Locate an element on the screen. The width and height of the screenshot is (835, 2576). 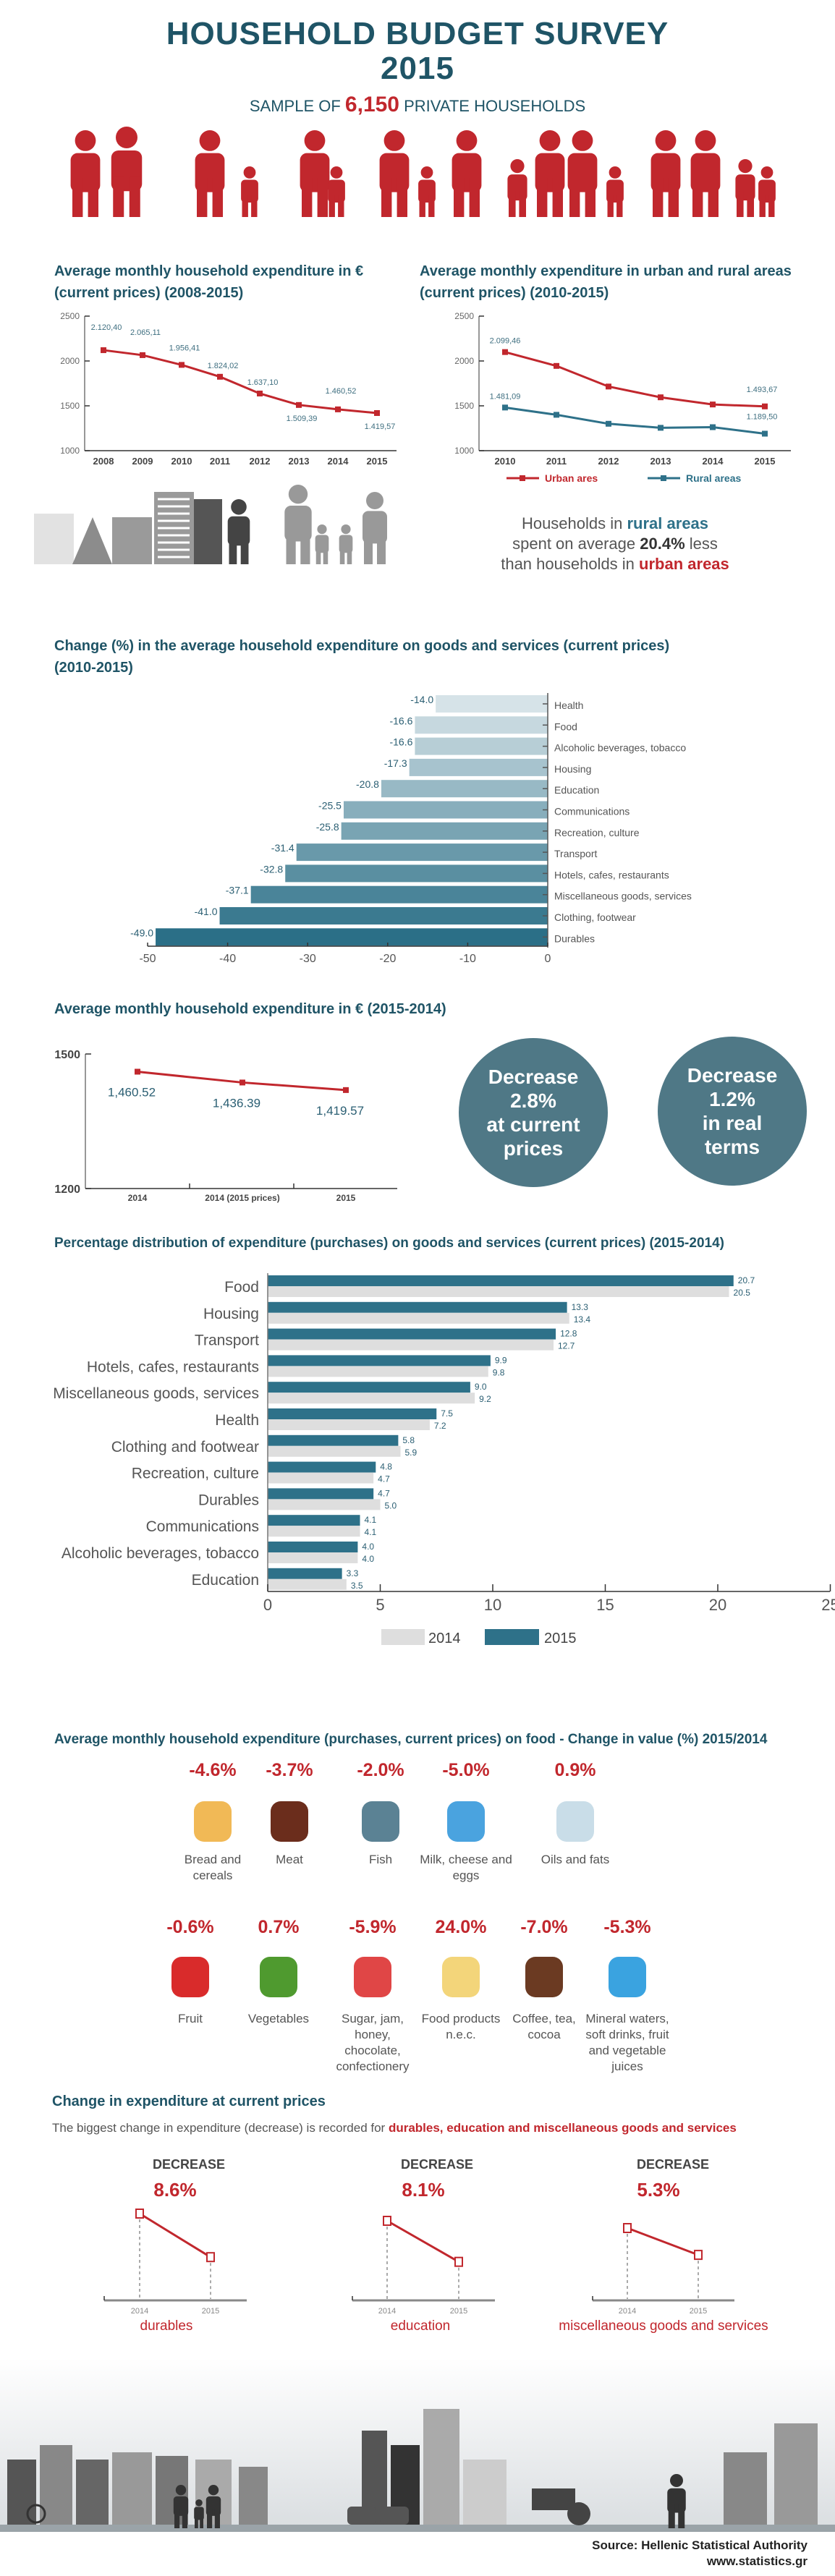
data-label: 4.7 is located at coordinates (384, 1479).